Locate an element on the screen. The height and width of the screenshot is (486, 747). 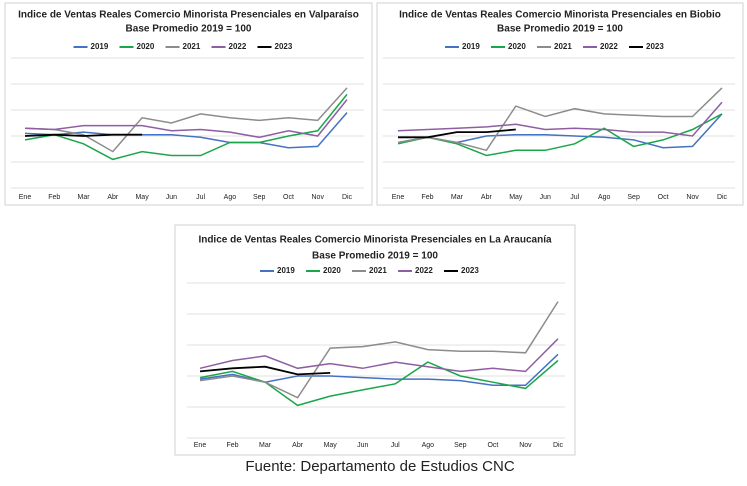
source: Fuente: Departamento de Estudios CNC is located at coordinates (379, 466).